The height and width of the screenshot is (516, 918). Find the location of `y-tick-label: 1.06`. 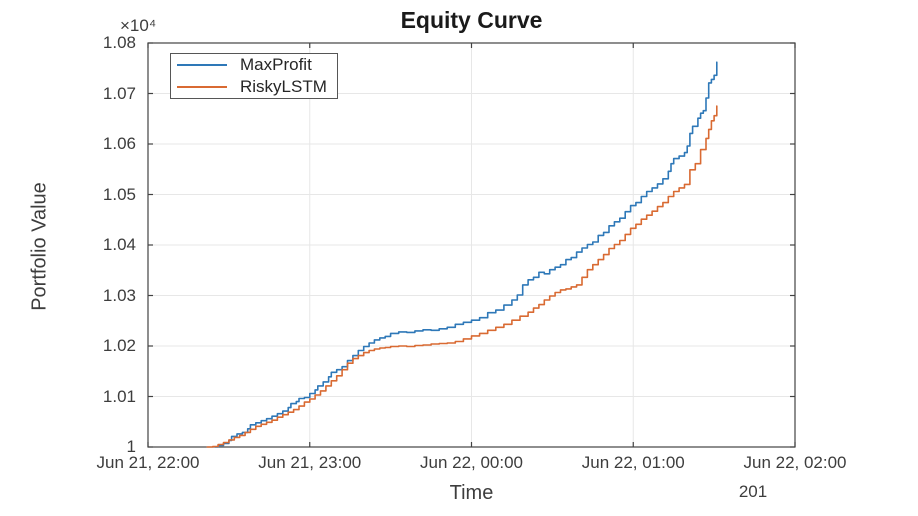

y-tick-label: 1.06 is located at coordinates (119, 143).